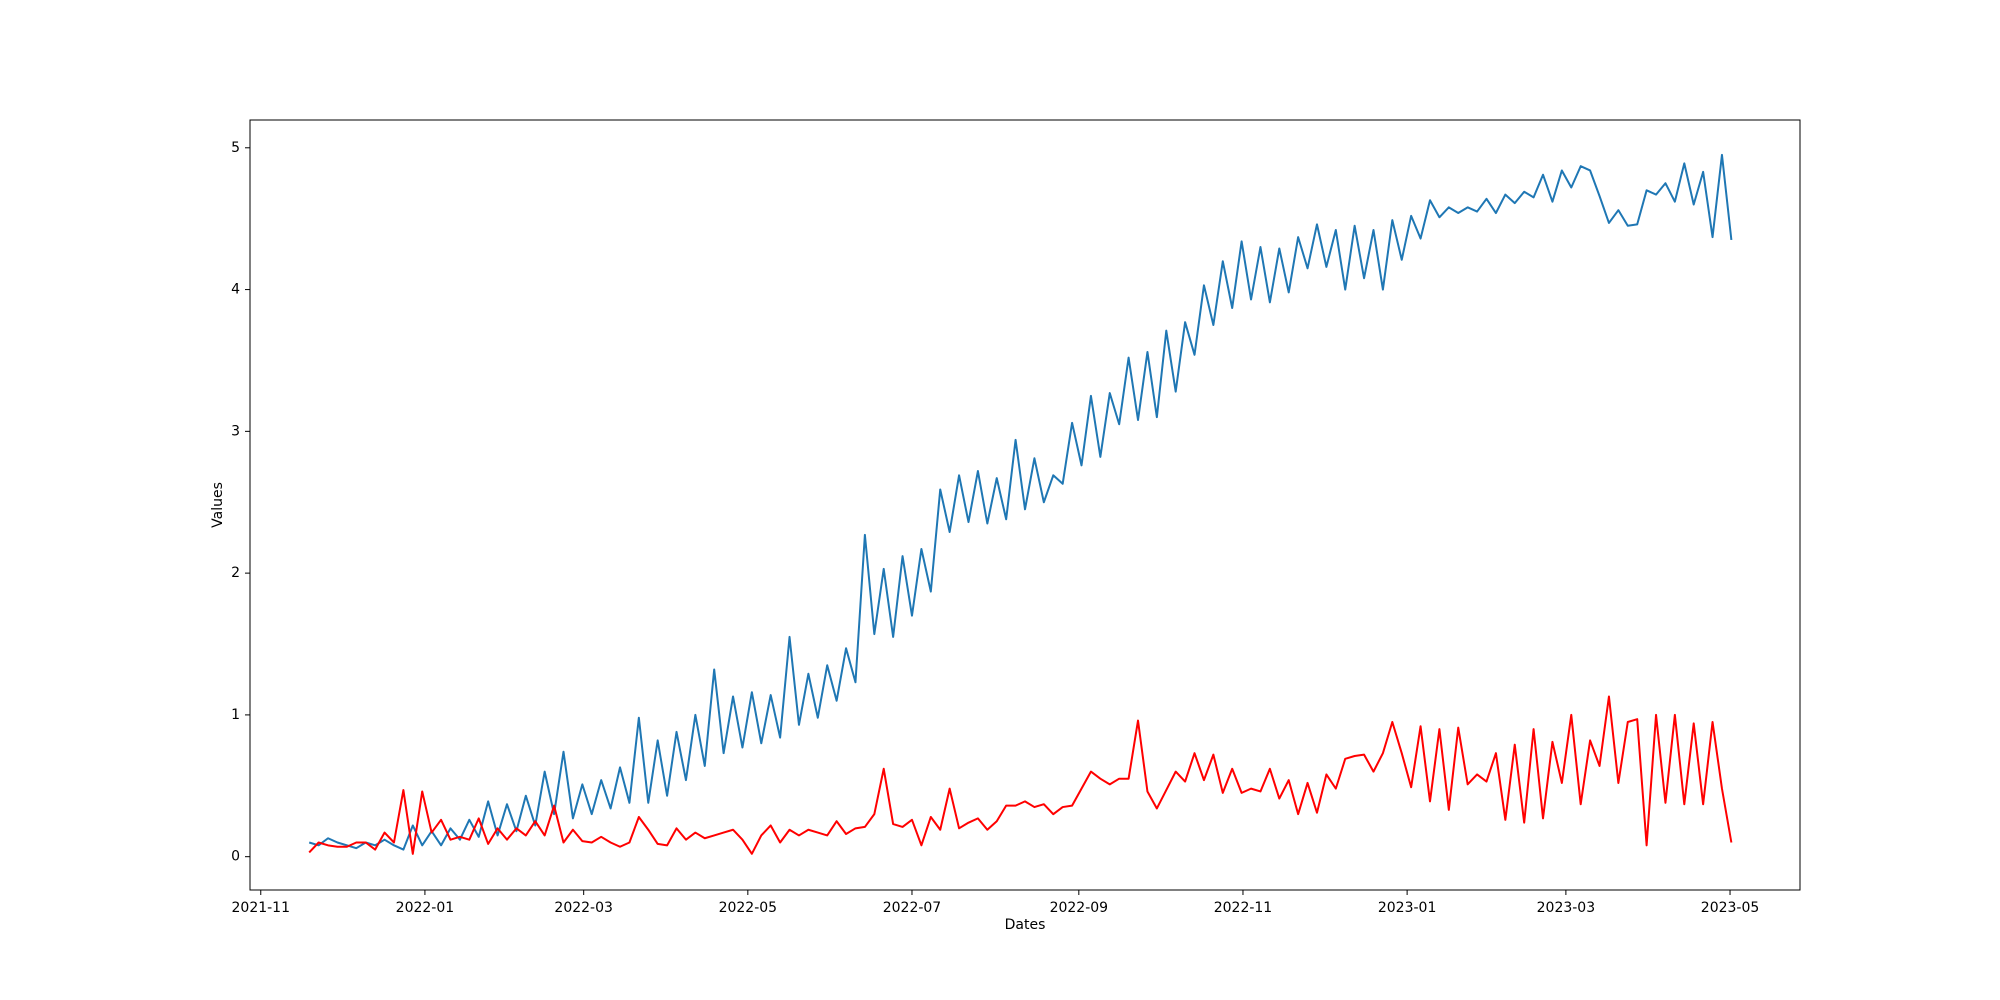 The width and height of the screenshot is (2000, 1000). I want to click on y-tick-label: 4, so click(235, 290).